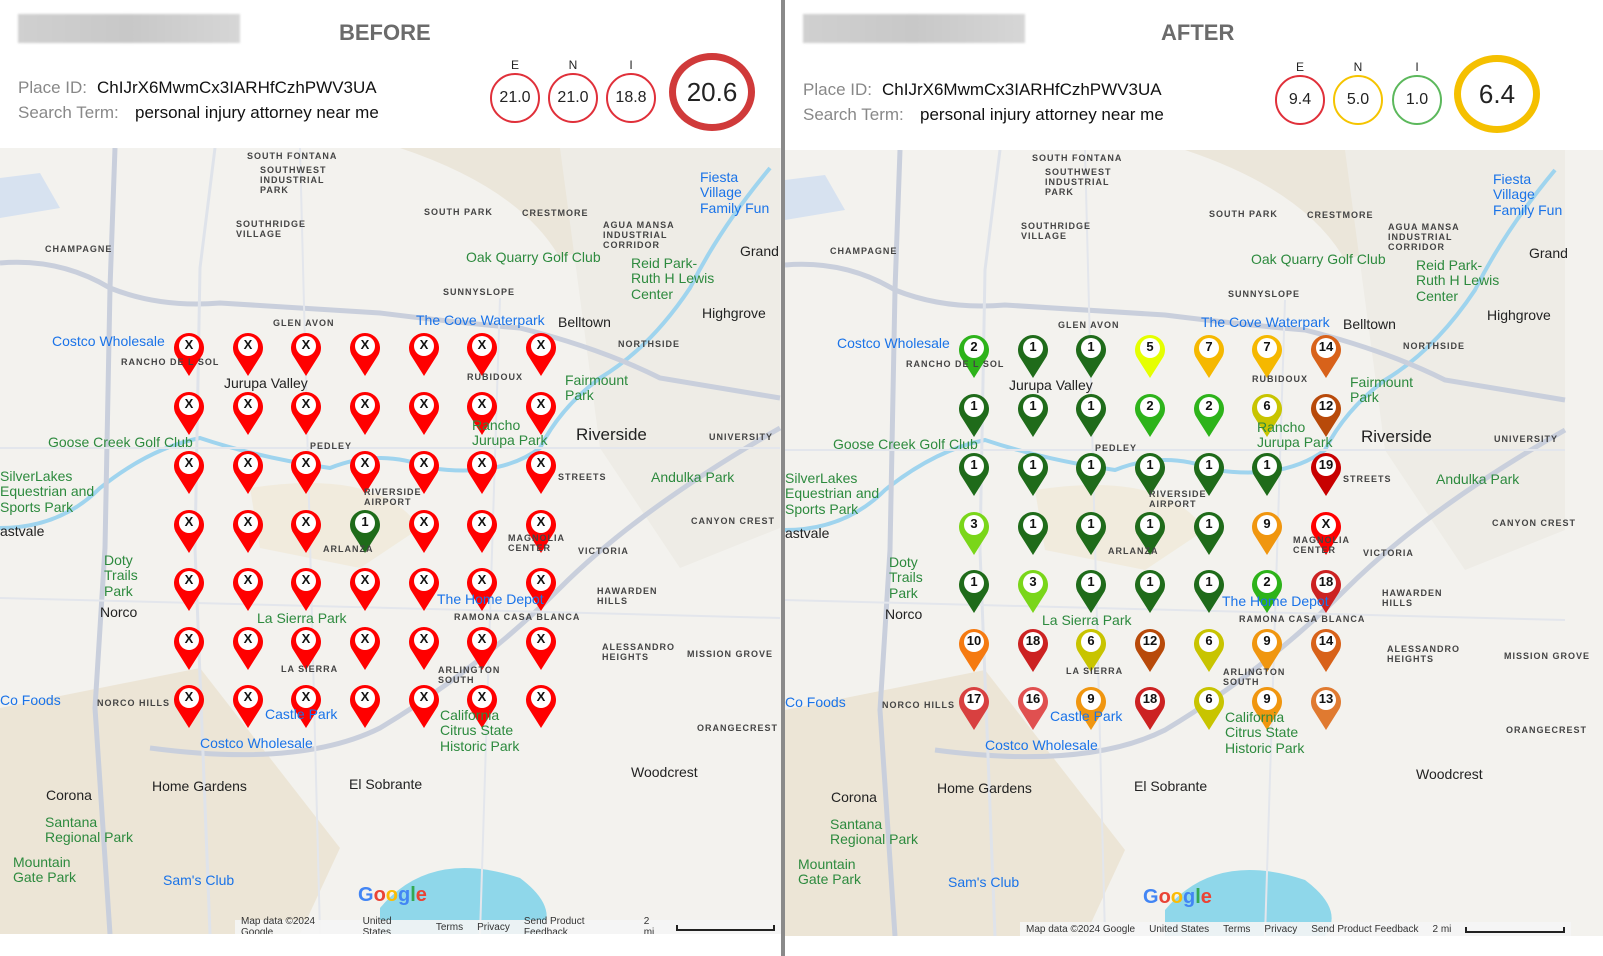 This screenshot has height=956, width=1603. Describe the element at coordinates (1326, 356) in the screenshot. I see `rank-pin: 14` at that location.